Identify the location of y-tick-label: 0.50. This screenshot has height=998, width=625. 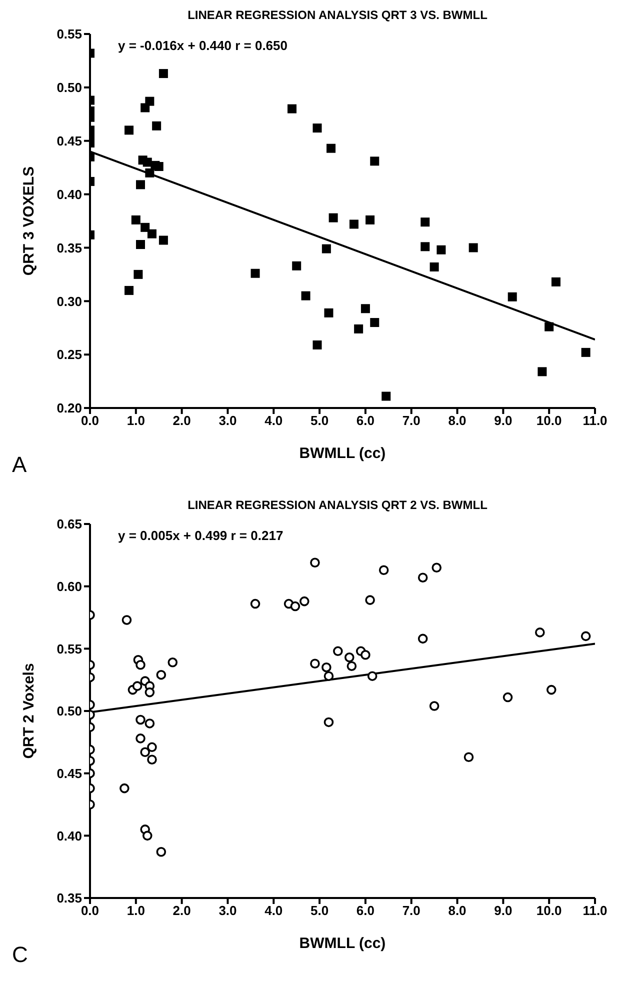
(69, 711).